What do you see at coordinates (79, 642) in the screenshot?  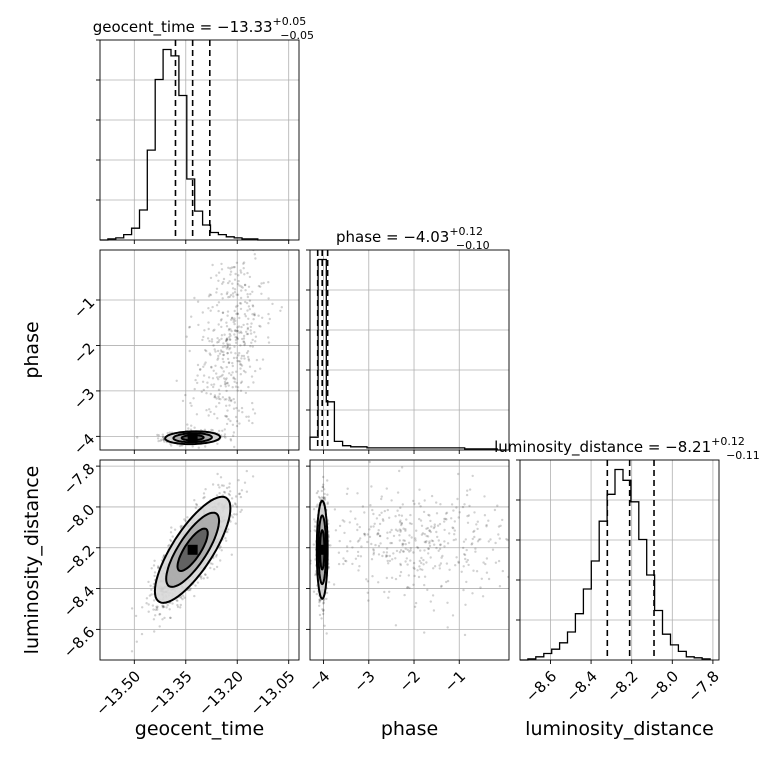 I see `y-tick-label: −8.6` at bounding box center [79, 642].